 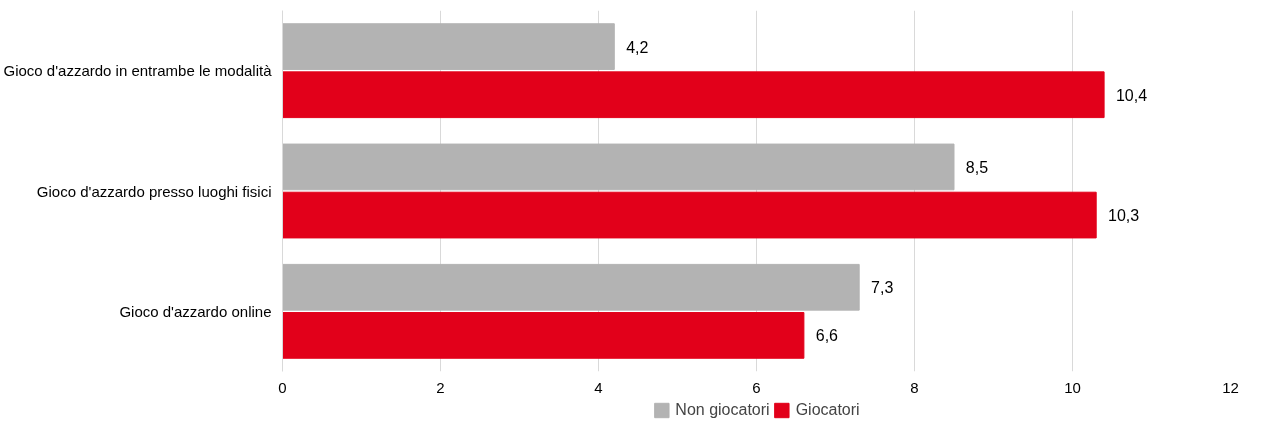 I want to click on data-label: 8,5, so click(x=977, y=167).